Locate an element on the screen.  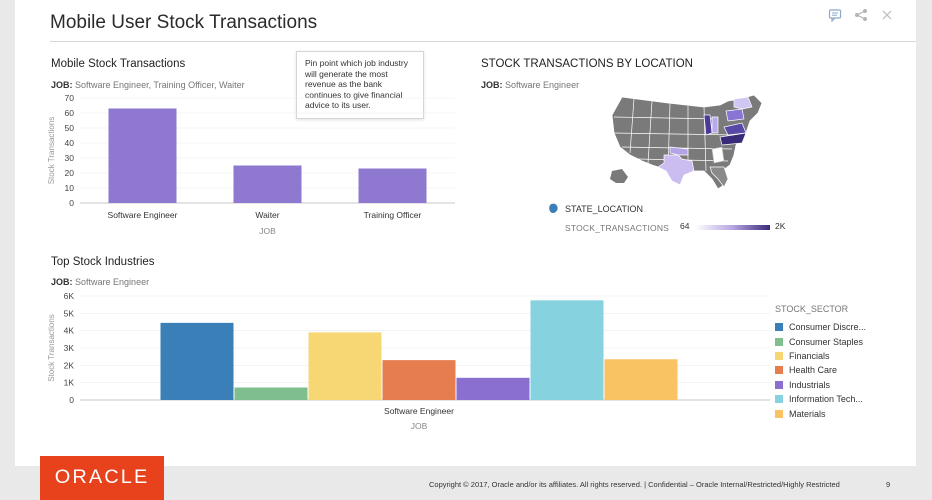
title-divider is located at coordinates (483, 41).